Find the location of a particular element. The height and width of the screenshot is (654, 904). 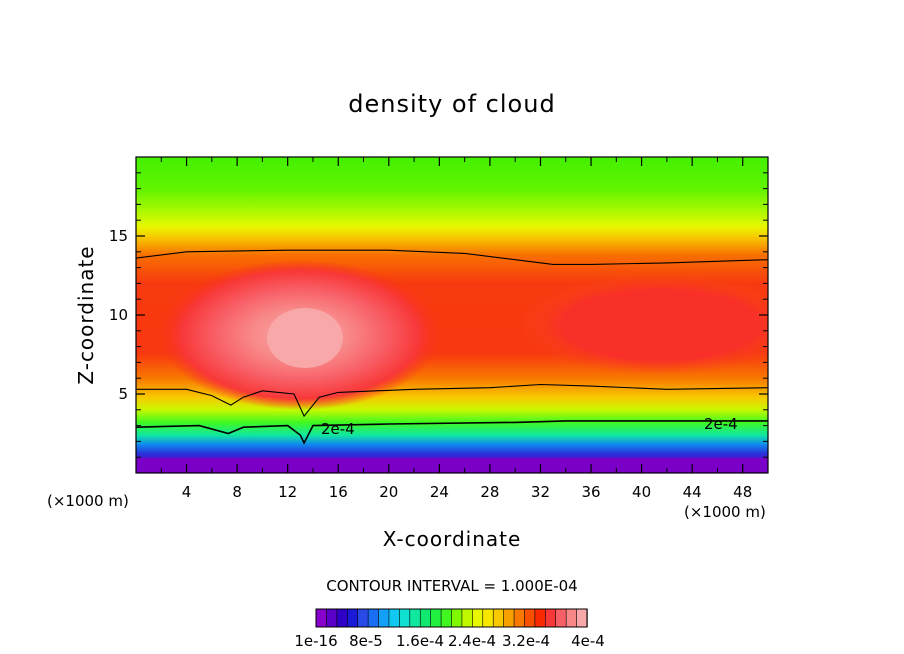

colorbar-frame is located at coordinates (451, 618).